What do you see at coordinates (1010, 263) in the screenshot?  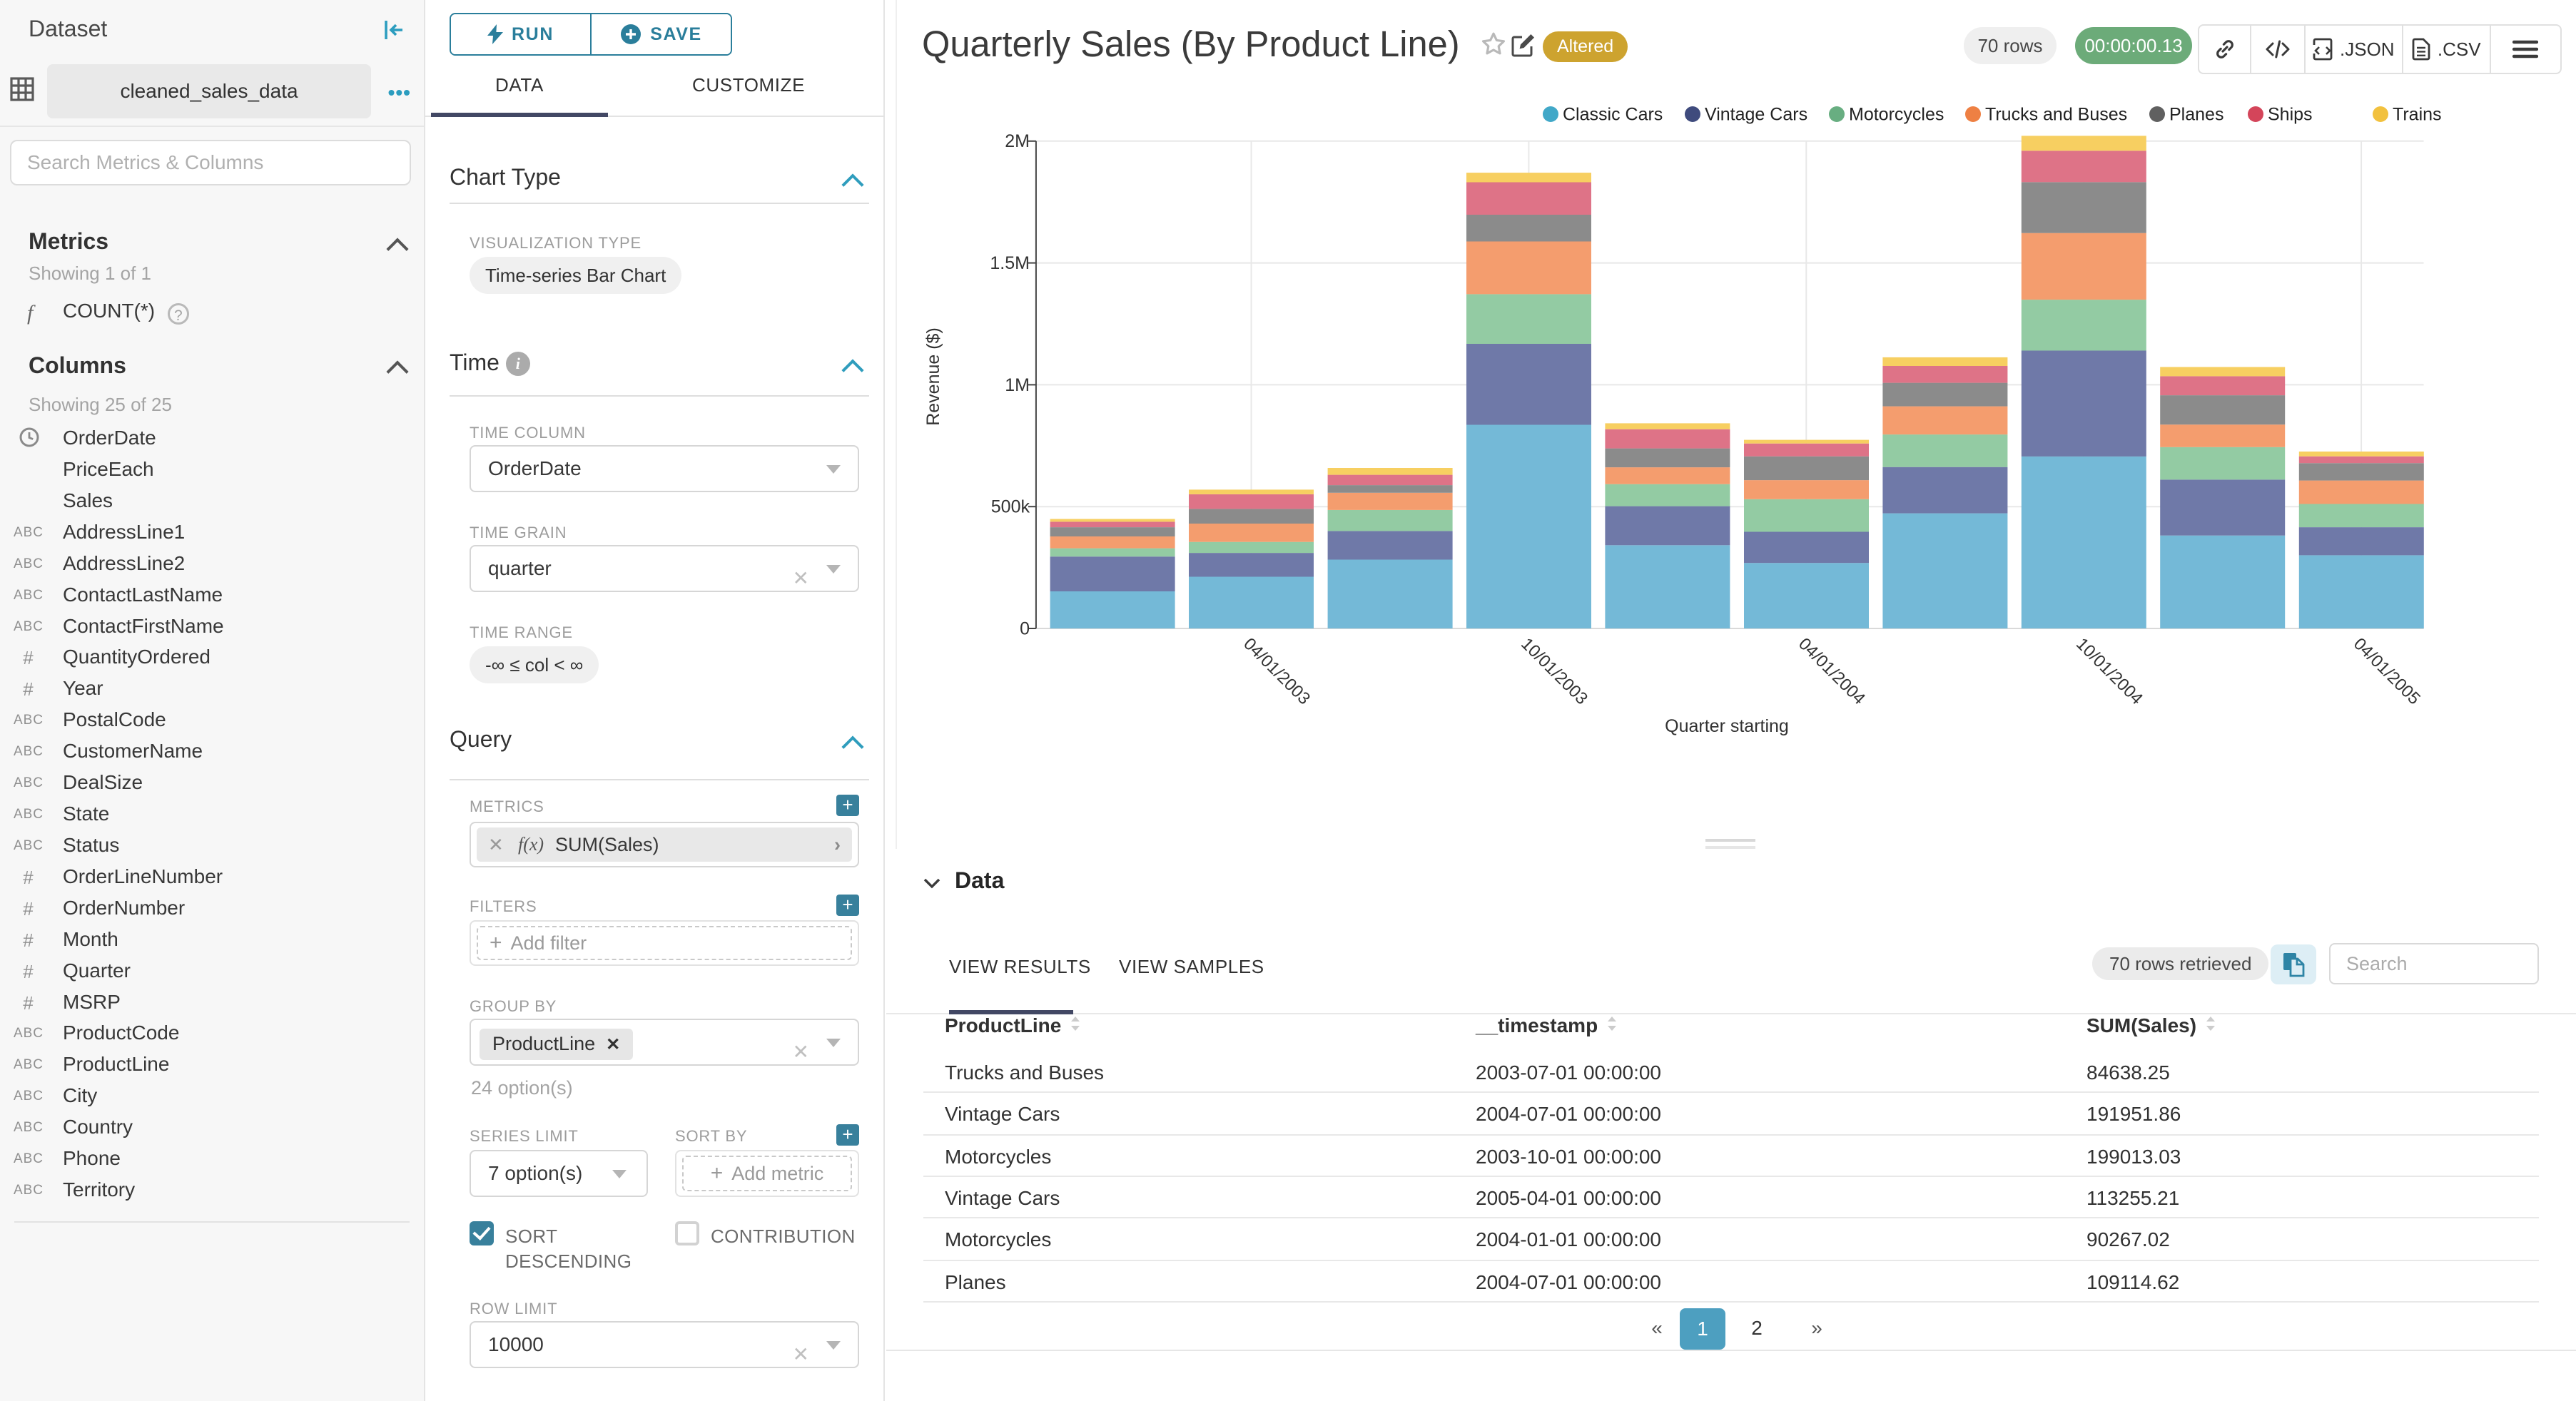 I see `svg-text: 1.5M` at bounding box center [1010, 263].